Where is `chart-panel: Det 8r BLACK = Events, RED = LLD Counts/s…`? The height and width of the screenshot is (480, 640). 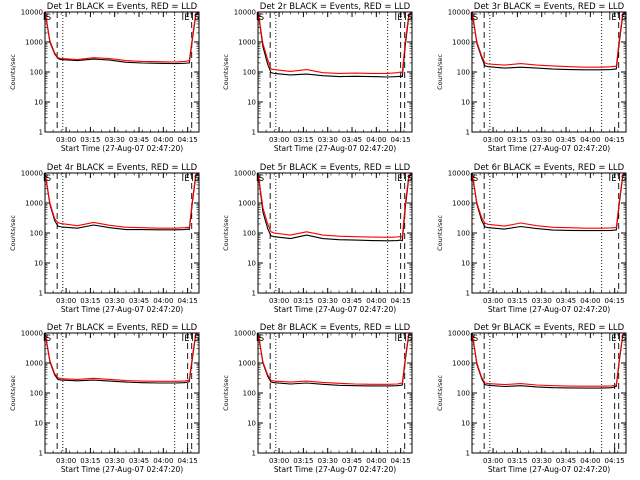 chart-panel: Det 8r BLACK = Events, RED = LLD Counts/s… is located at coordinates (317, 398).